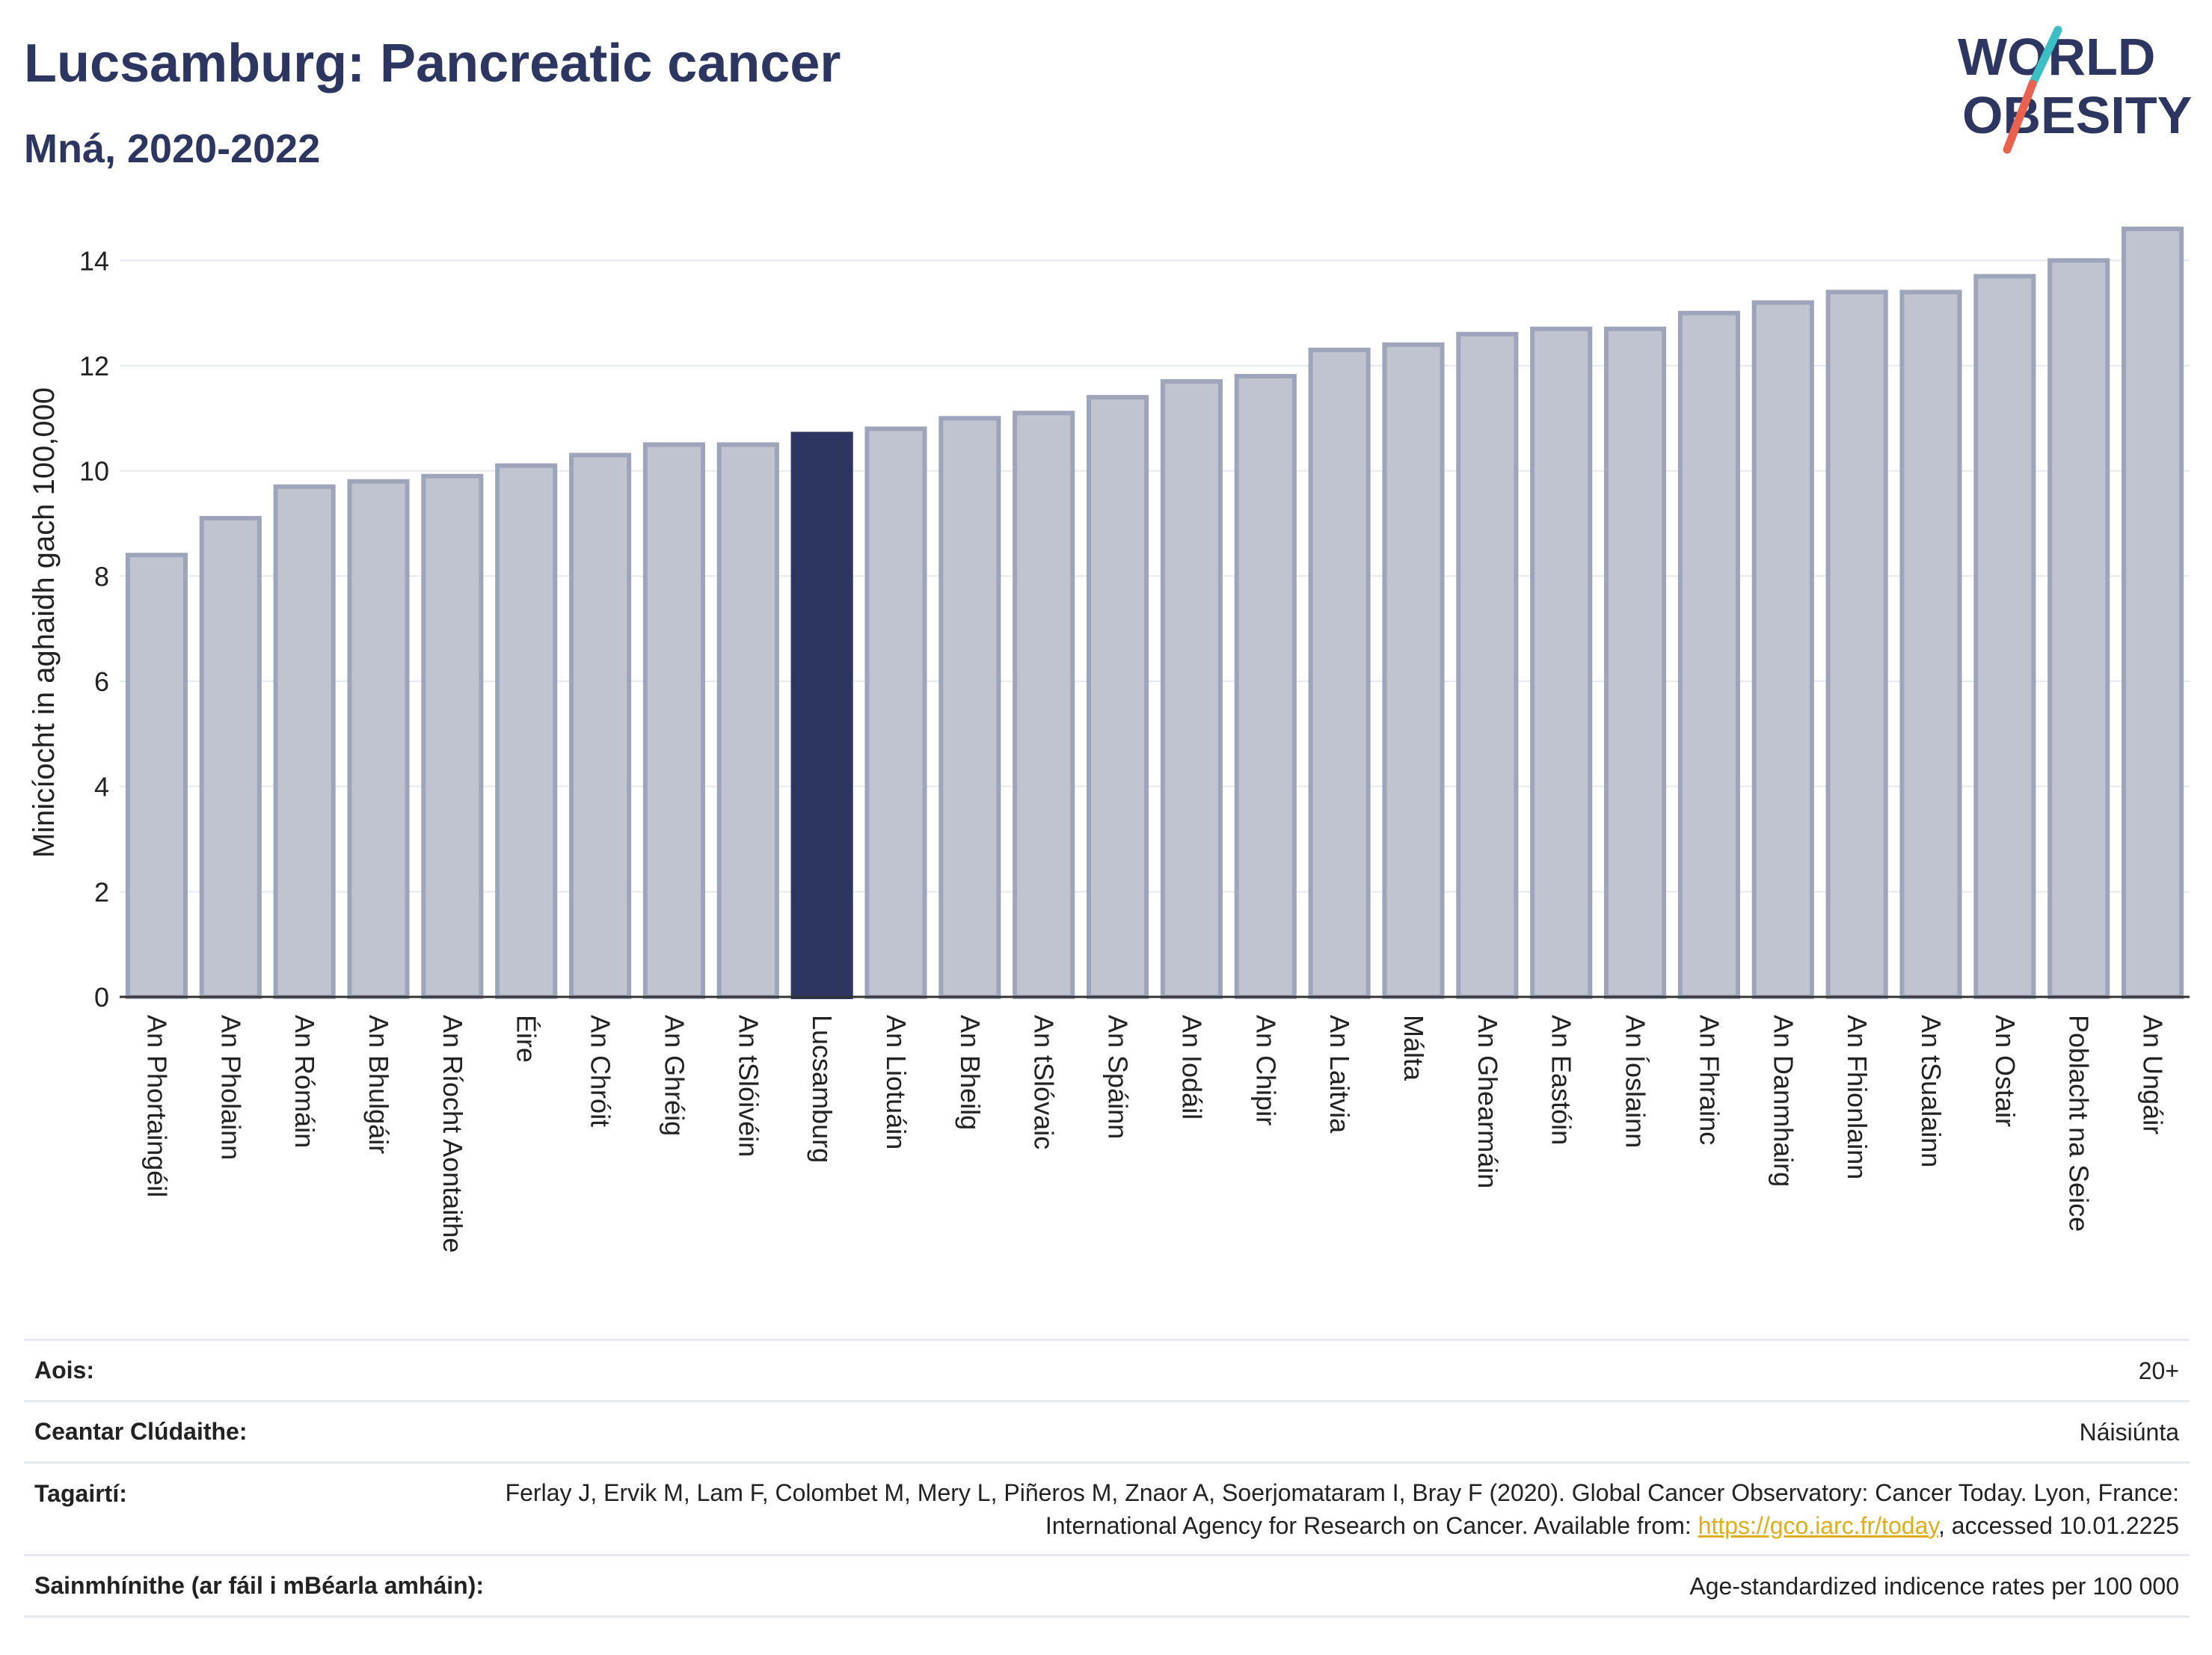 The image size is (2212, 1655). I want to click on meta-key: Sainmhínithe (ar fáil i mBéarla amháin):, so click(259, 1586).